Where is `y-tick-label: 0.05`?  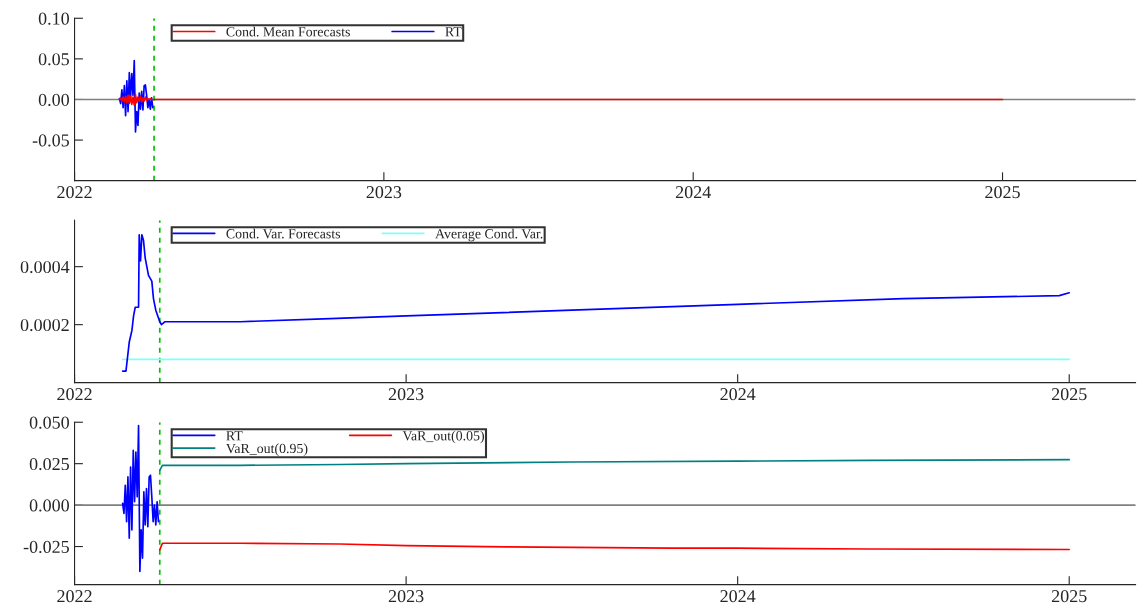
y-tick-label: 0.05 is located at coordinates (53, 59).